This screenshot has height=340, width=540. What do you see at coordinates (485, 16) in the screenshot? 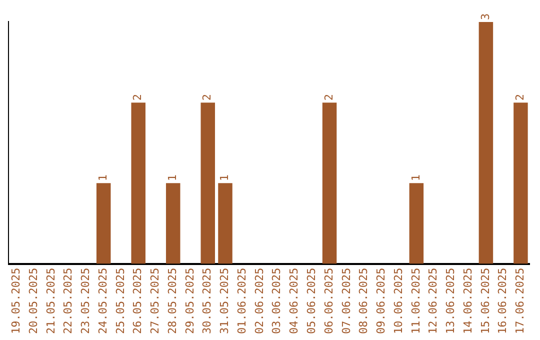
I see `data-label: 3` at bounding box center [485, 16].